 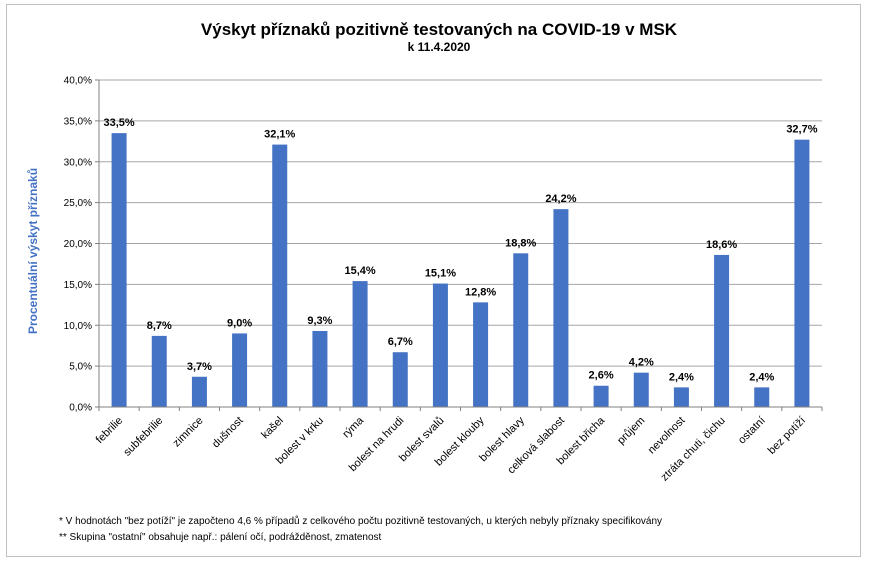 What do you see at coordinates (631, 431) in the screenshot?
I see `x-tick-label: průjem` at bounding box center [631, 431].